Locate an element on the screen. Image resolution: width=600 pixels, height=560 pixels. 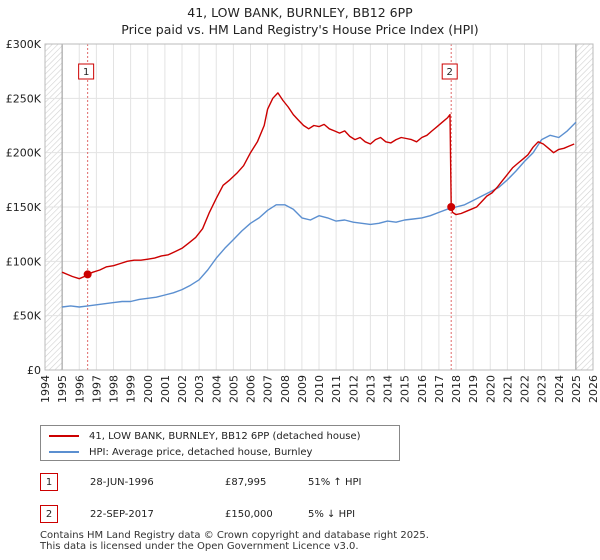
x-tick-label: 2014 is located at coordinates (388, 389).